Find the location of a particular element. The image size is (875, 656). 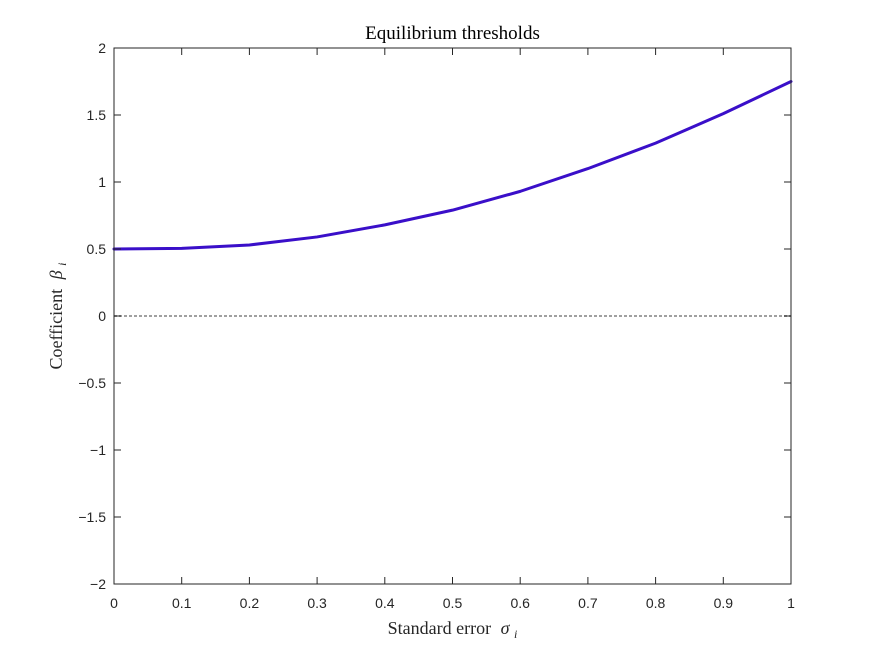

x-axis-title-text: Standard error is located at coordinates (439, 628).